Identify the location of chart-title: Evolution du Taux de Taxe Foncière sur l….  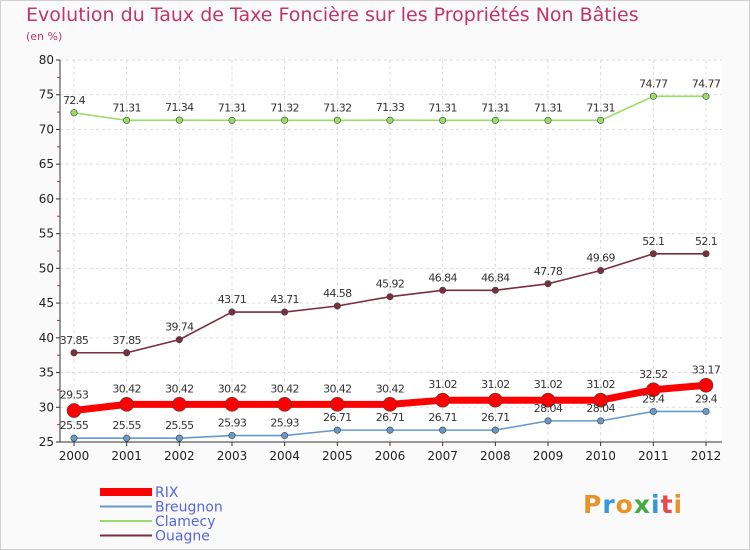
(332, 15).